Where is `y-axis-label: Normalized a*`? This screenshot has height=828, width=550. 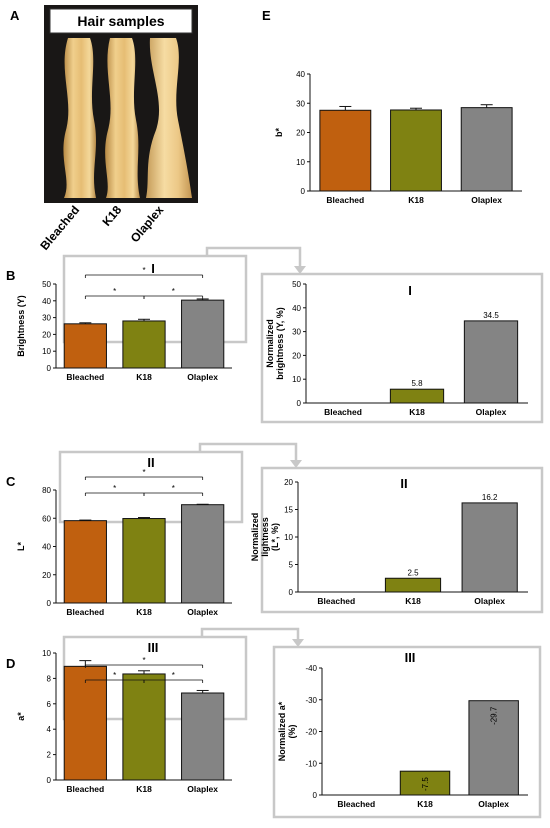 y-axis-label: Normalized a* is located at coordinates (282, 731).